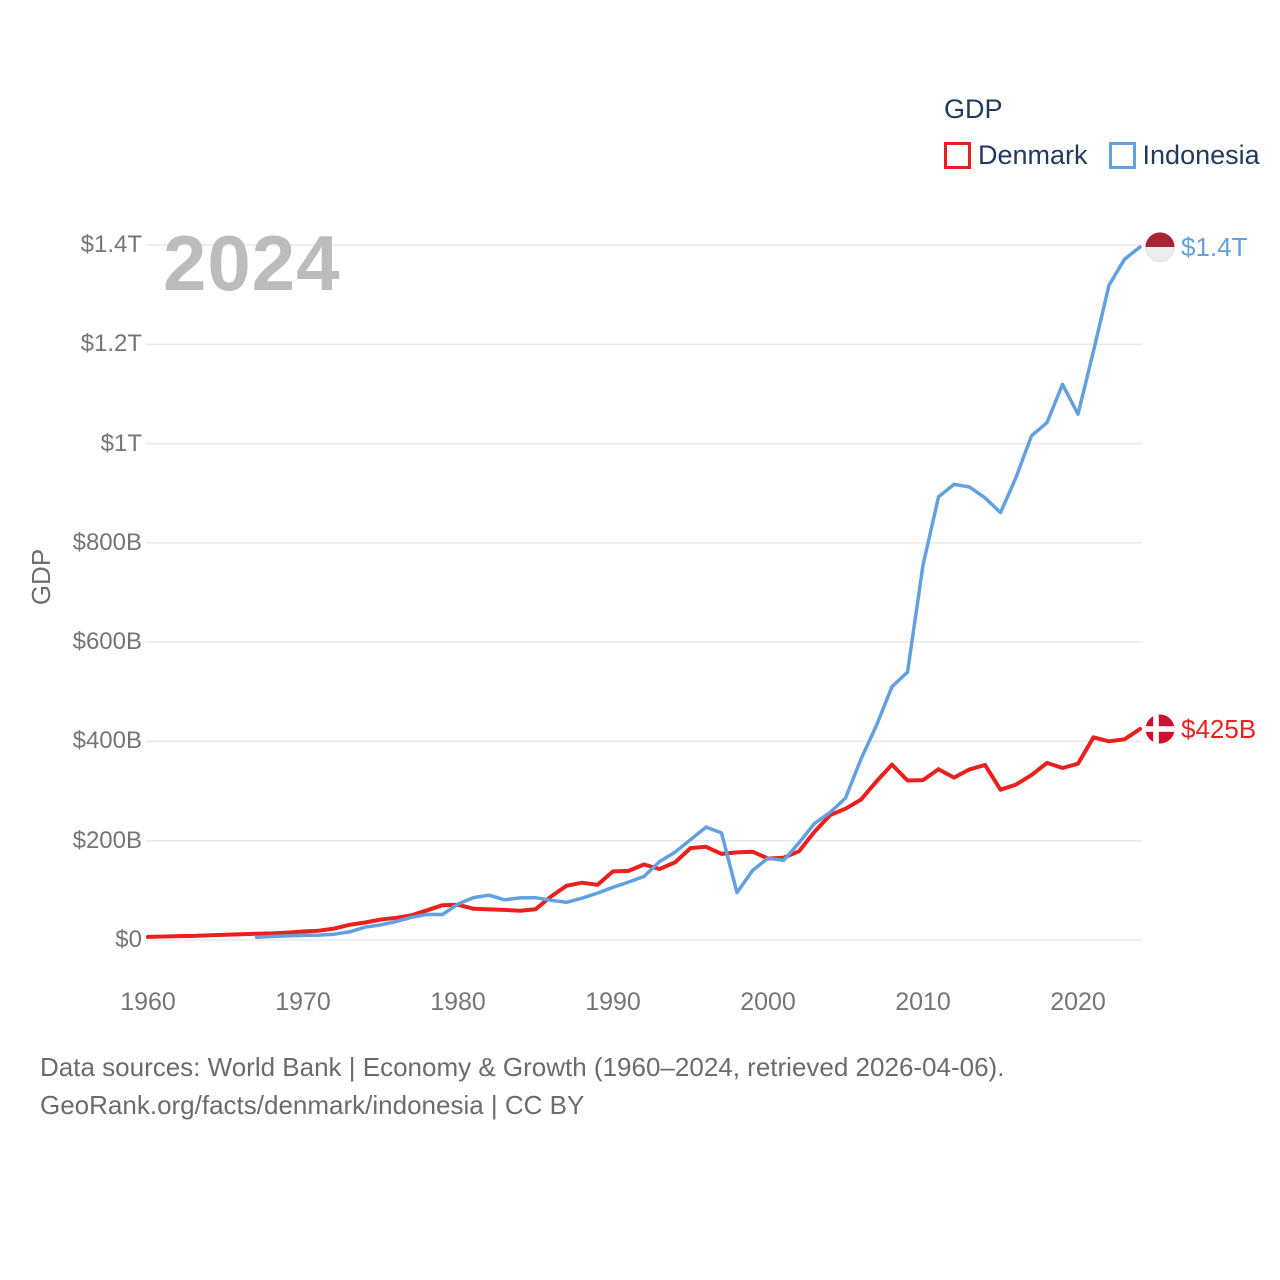 The height and width of the screenshot is (1280, 1280). What do you see at coordinates (128, 939) in the screenshot?
I see `y-tick-label: $0` at bounding box center [128, 939].